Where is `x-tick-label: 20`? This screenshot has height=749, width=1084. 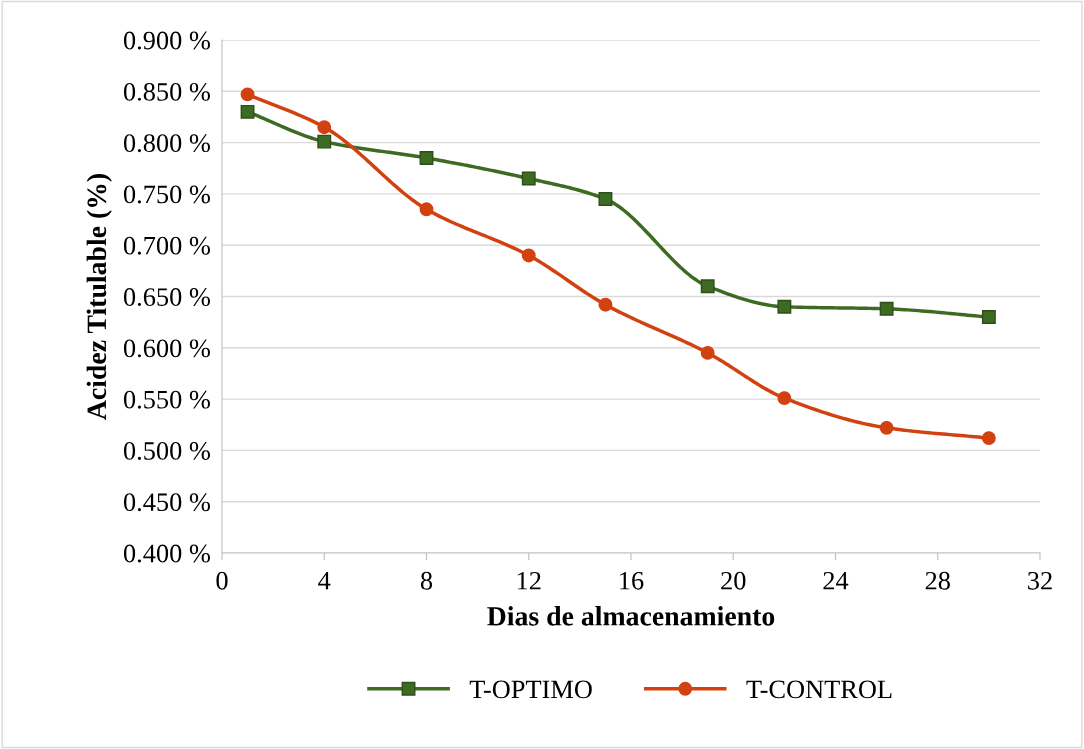
x-tick-label: 20 is located at coordinates (733, 580).